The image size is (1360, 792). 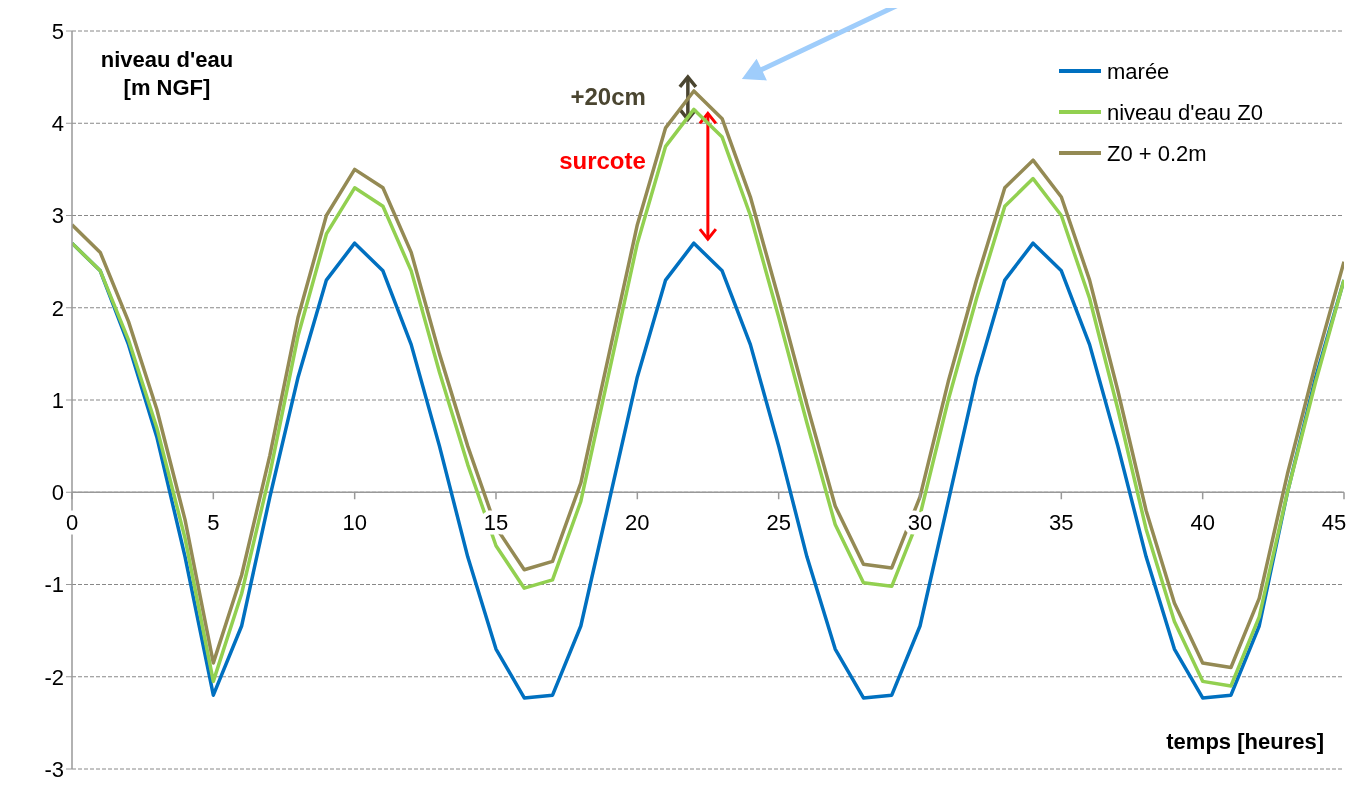 What do you see at coordinates (1245, 741) in the screenshot?
I see `x-axis-title: temps [heures]` at bounding box center [1245, 741].